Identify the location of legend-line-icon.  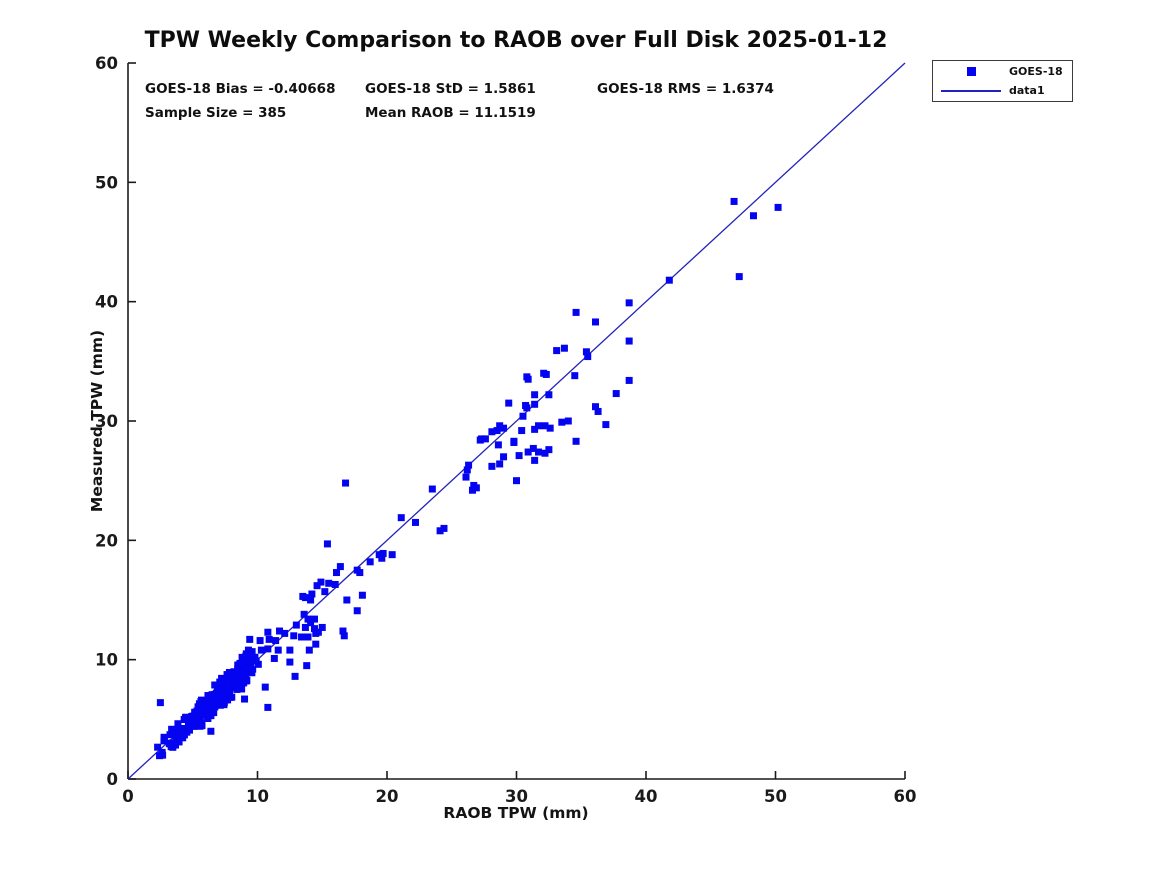
(971, 90).